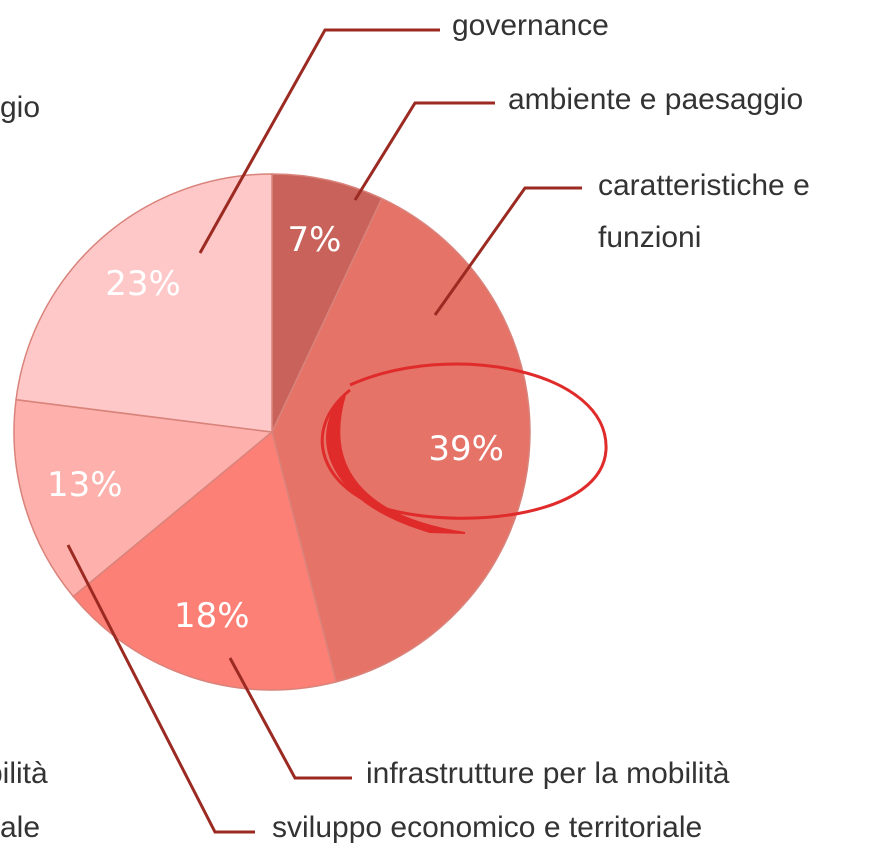 Image resolution: width=890 pixels, height=851 pixels. I want to click on label: caratteristiche e funzioni, so click(704, 211).